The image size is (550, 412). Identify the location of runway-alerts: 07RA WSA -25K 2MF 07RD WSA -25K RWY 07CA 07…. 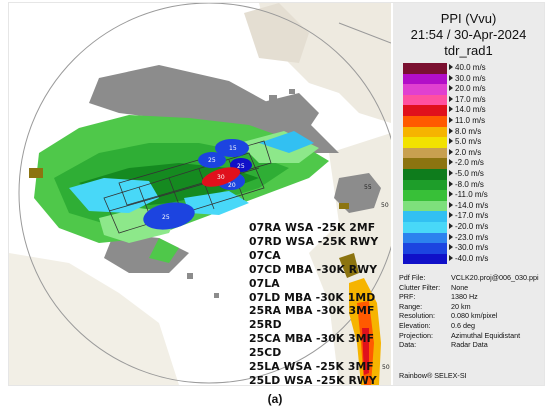
(313, 304).